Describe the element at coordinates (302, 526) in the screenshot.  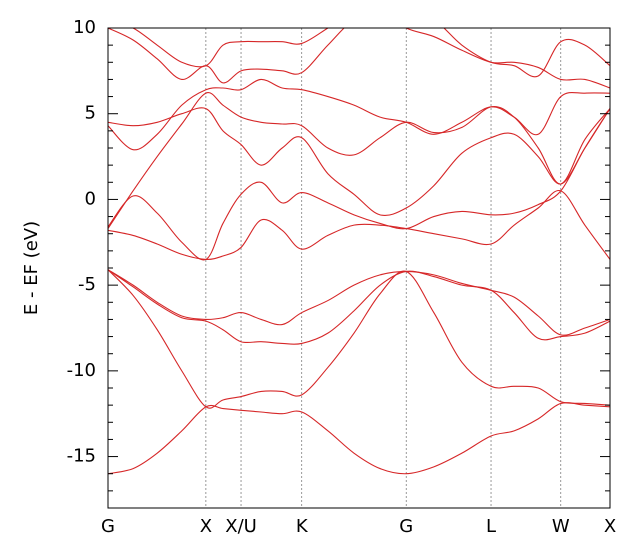
I see `x-tick-label: K` at that location.